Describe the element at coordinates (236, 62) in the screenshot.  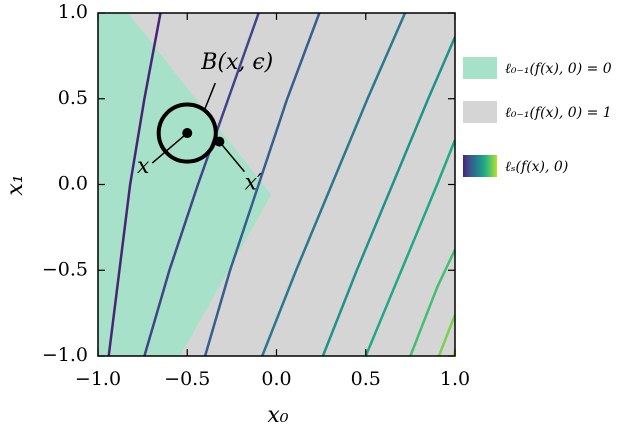
I see `ball-label: B(x, ϵ)` at that location.